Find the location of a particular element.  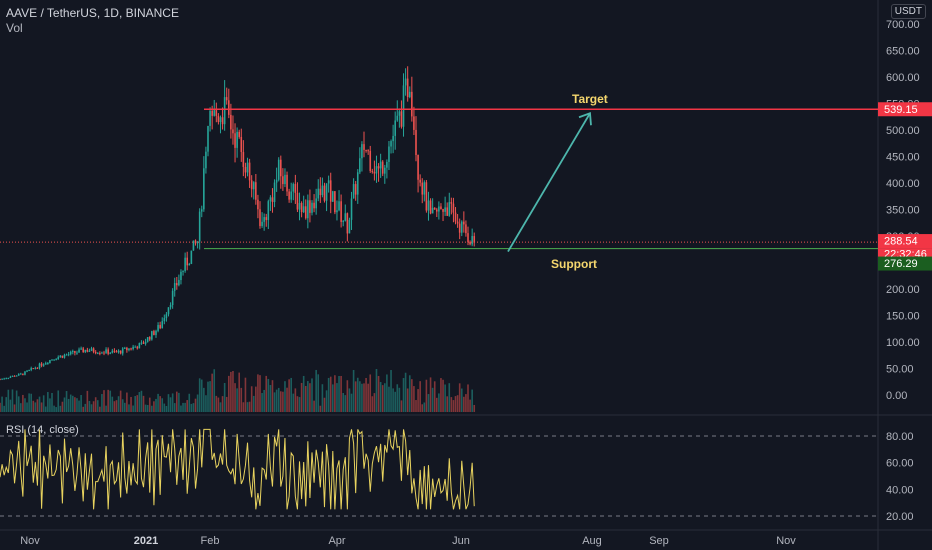

price-tick-label: 450.00 is located at coordinates (903, 158).